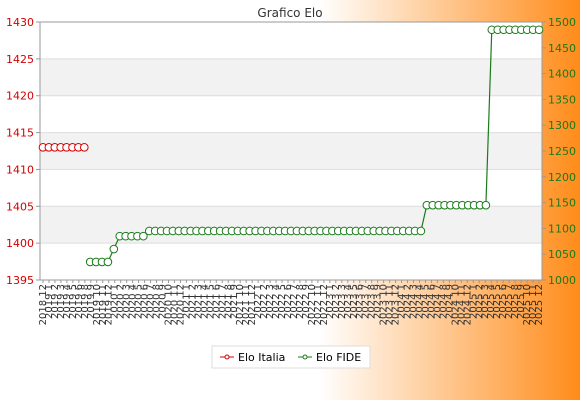 This screenshot has height=400, width=580. Describe the element at coordinates (503, 301) in the screenshot. I see `x-axis-tick-label: 2025 6` at that location.